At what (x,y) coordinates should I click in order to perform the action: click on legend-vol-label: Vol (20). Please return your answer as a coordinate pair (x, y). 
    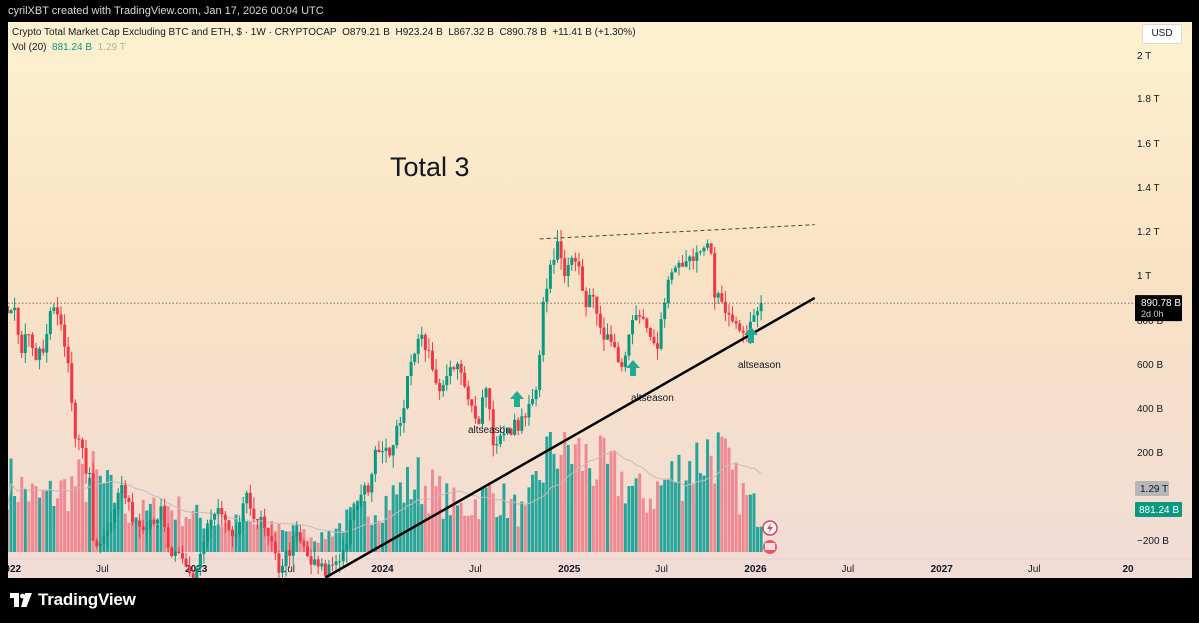
    Looking at the image, I should click on (29, 47).